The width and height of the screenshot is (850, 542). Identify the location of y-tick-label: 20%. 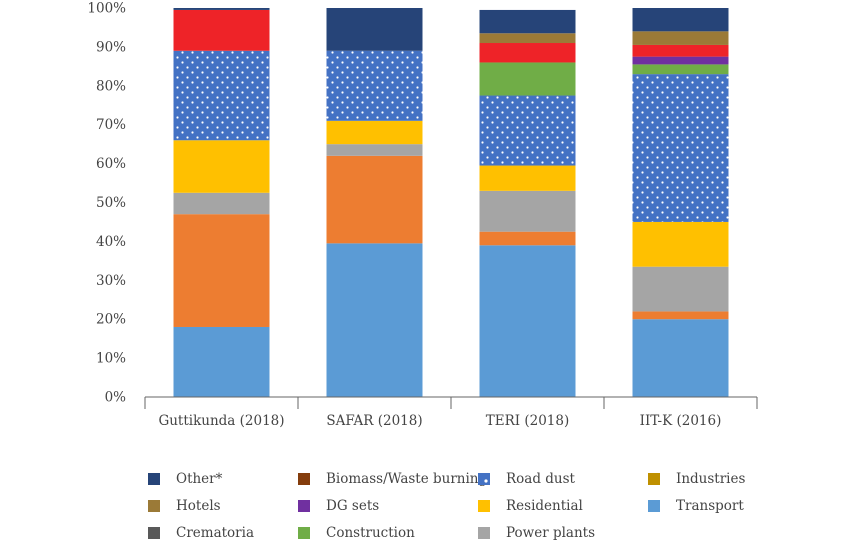
(111, 320).